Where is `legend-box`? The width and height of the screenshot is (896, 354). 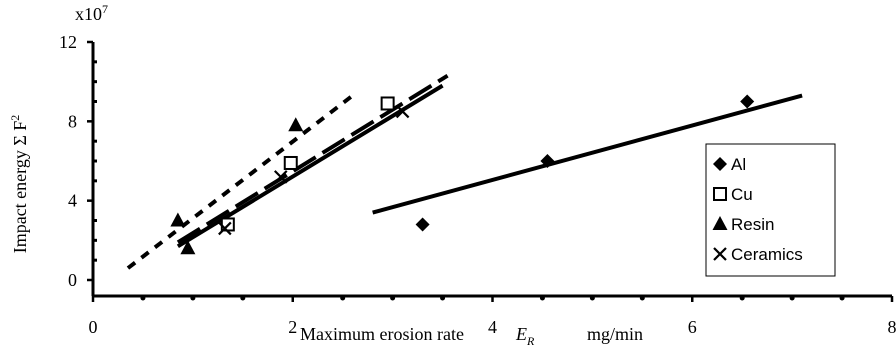 legend-box is located at coordinates (770, 210).